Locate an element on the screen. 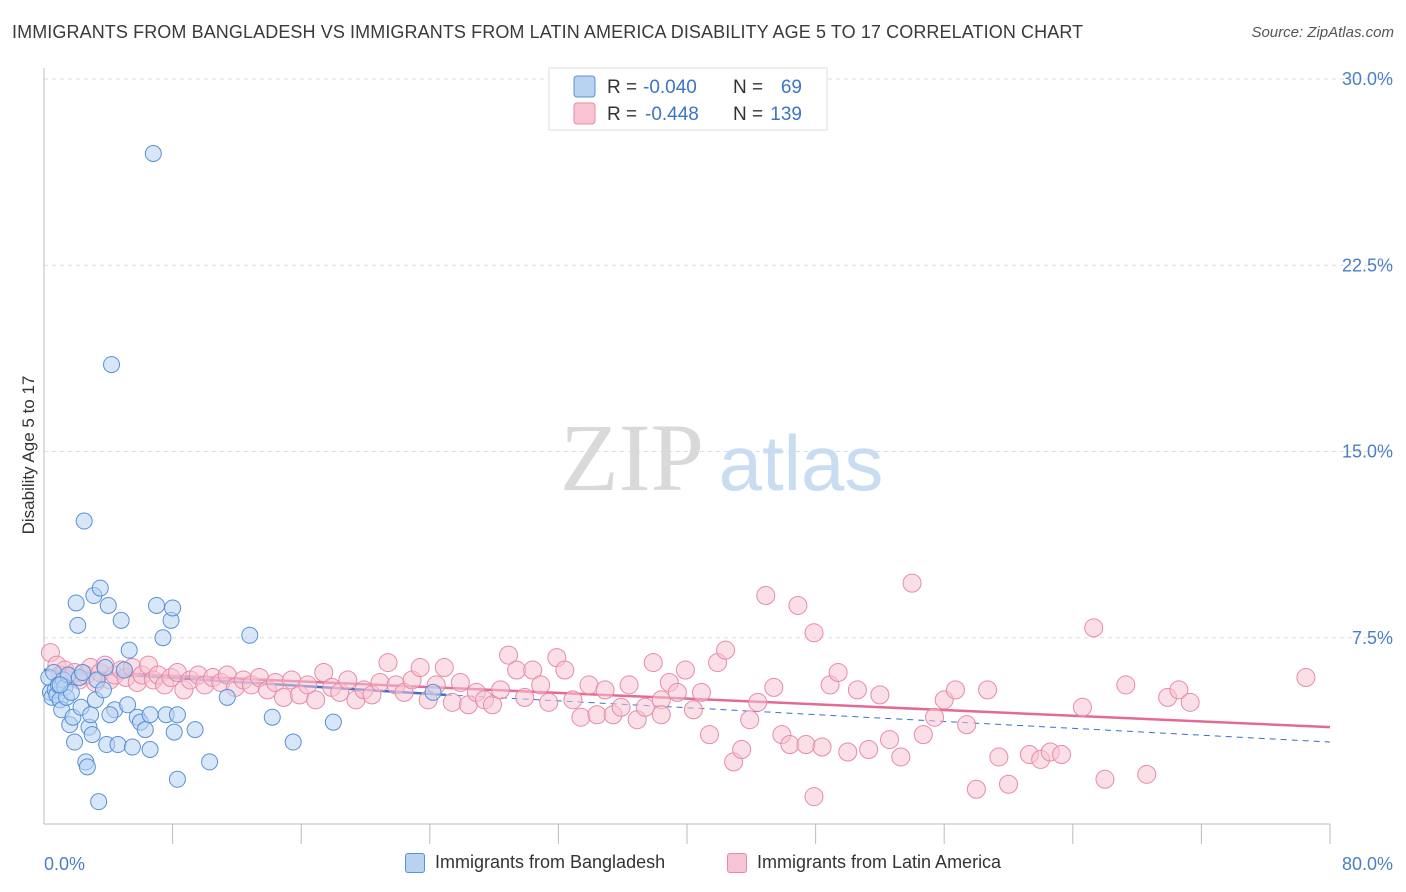 Image resolution: width=1406 pixels, height=892 pixels. legend-n-value-1: 69 is located at coordinates (791, 87).